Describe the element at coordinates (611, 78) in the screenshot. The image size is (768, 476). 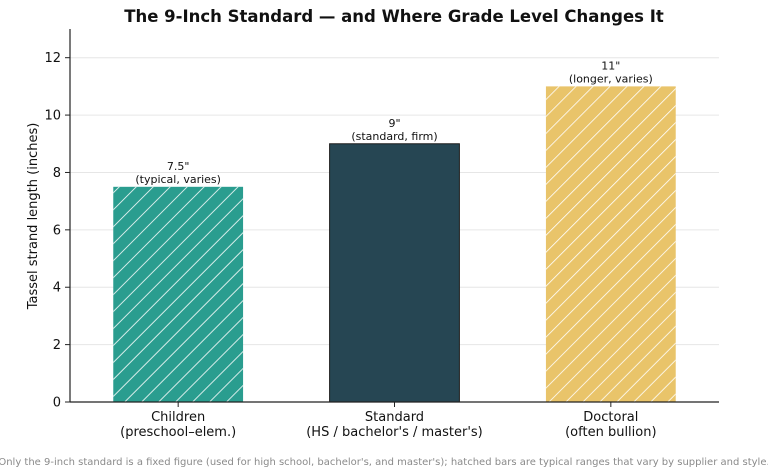
I see `data-label: (longer, varies)` at that location.